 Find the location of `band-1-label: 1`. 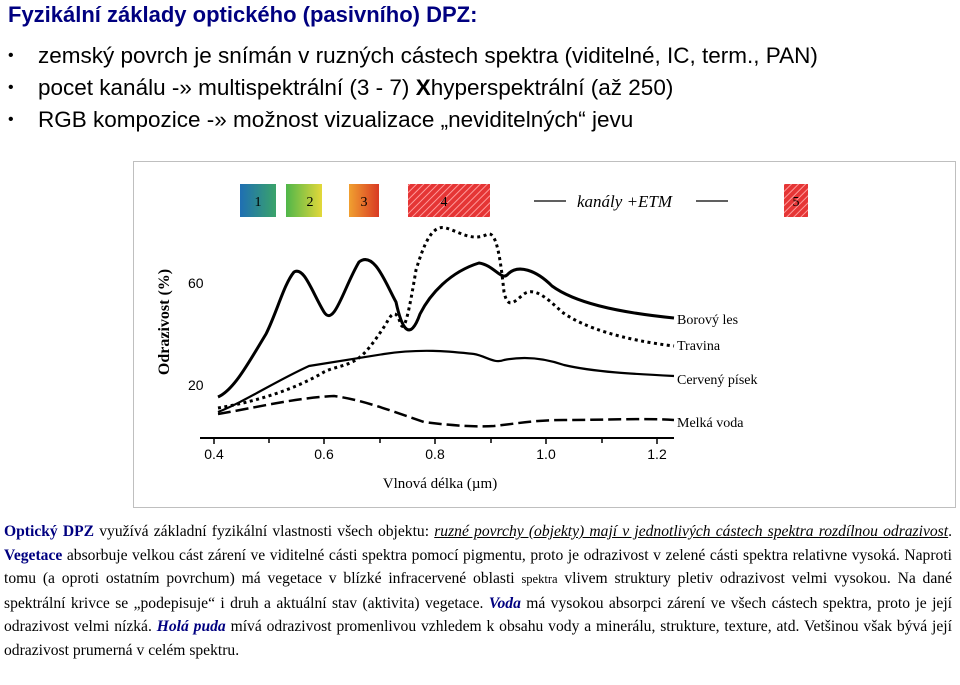

band-1-label: 1 is located at coordinates (258, 202).